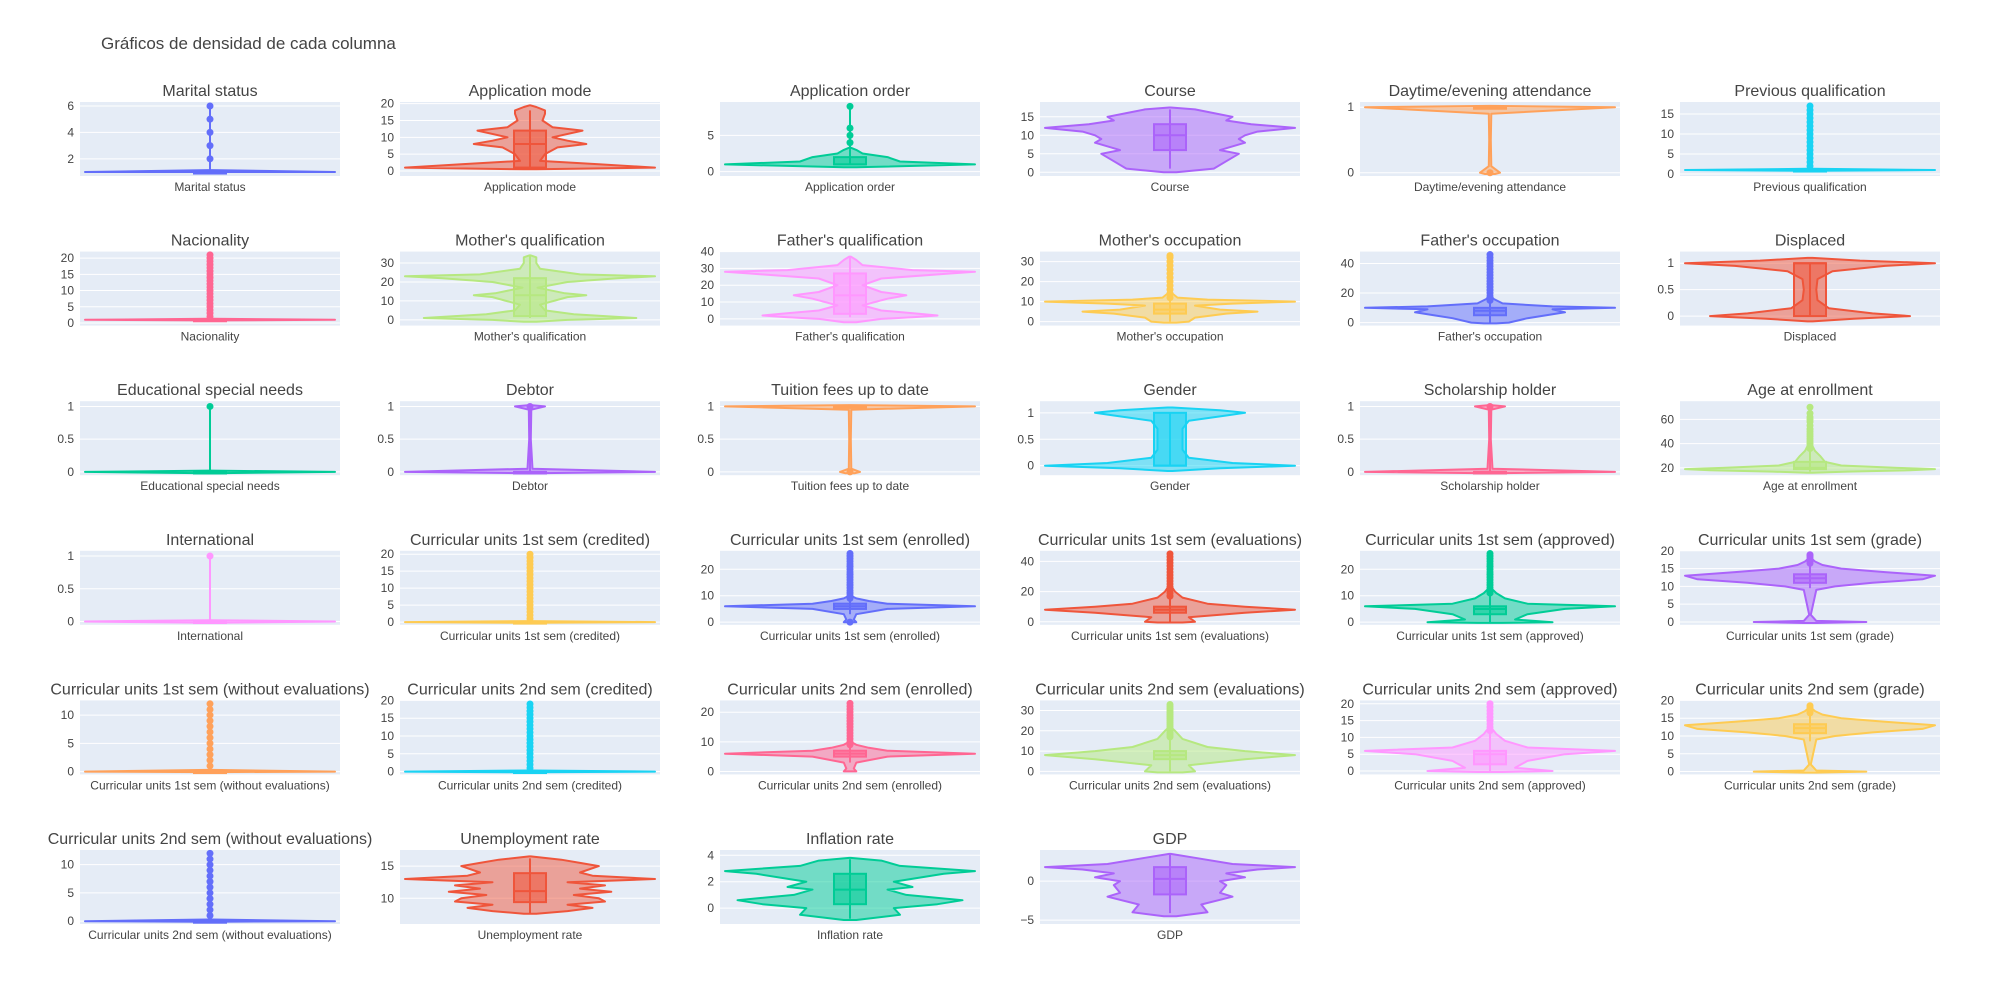  Describe the element at coordinates (850, 337) in the screenshot. I see `x-axis-label: Father's qualification` at that location.